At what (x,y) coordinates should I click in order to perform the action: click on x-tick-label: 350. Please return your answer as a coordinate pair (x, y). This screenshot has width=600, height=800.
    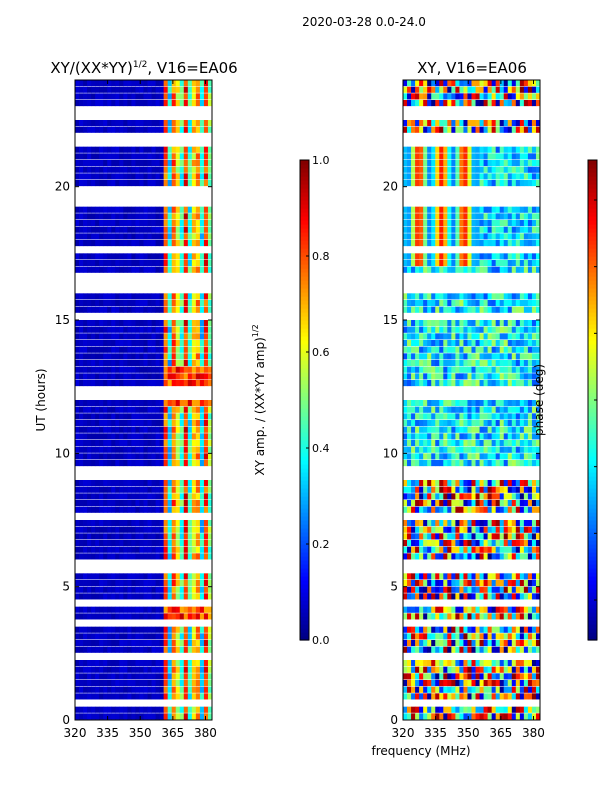
    Looking at the image, I should click on (140, 733).